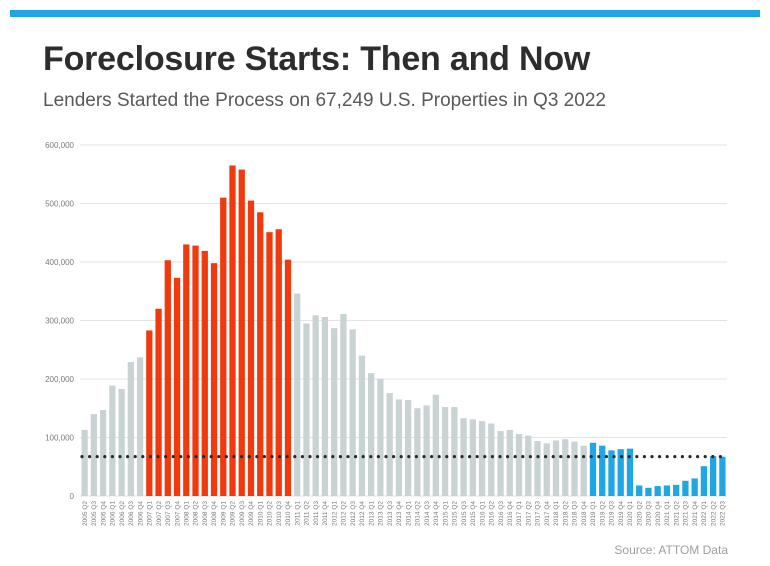 This screenshot has width=770, height=566. Describe the element at coordinates (381, 513) in the screenshot. I see `x-tick-label: 2013 Q2` at that location.